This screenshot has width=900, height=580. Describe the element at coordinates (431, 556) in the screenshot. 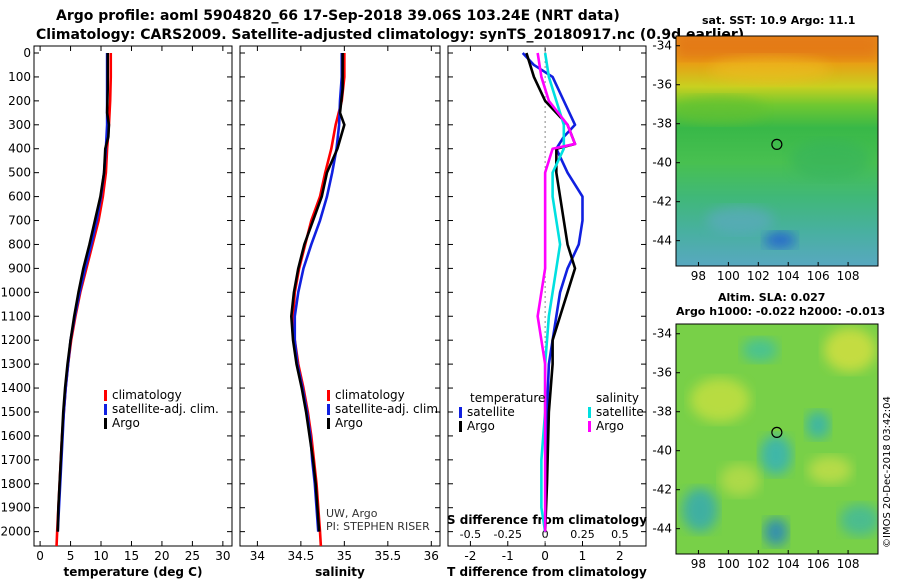

I see `x-tick-label: 36` at that location.